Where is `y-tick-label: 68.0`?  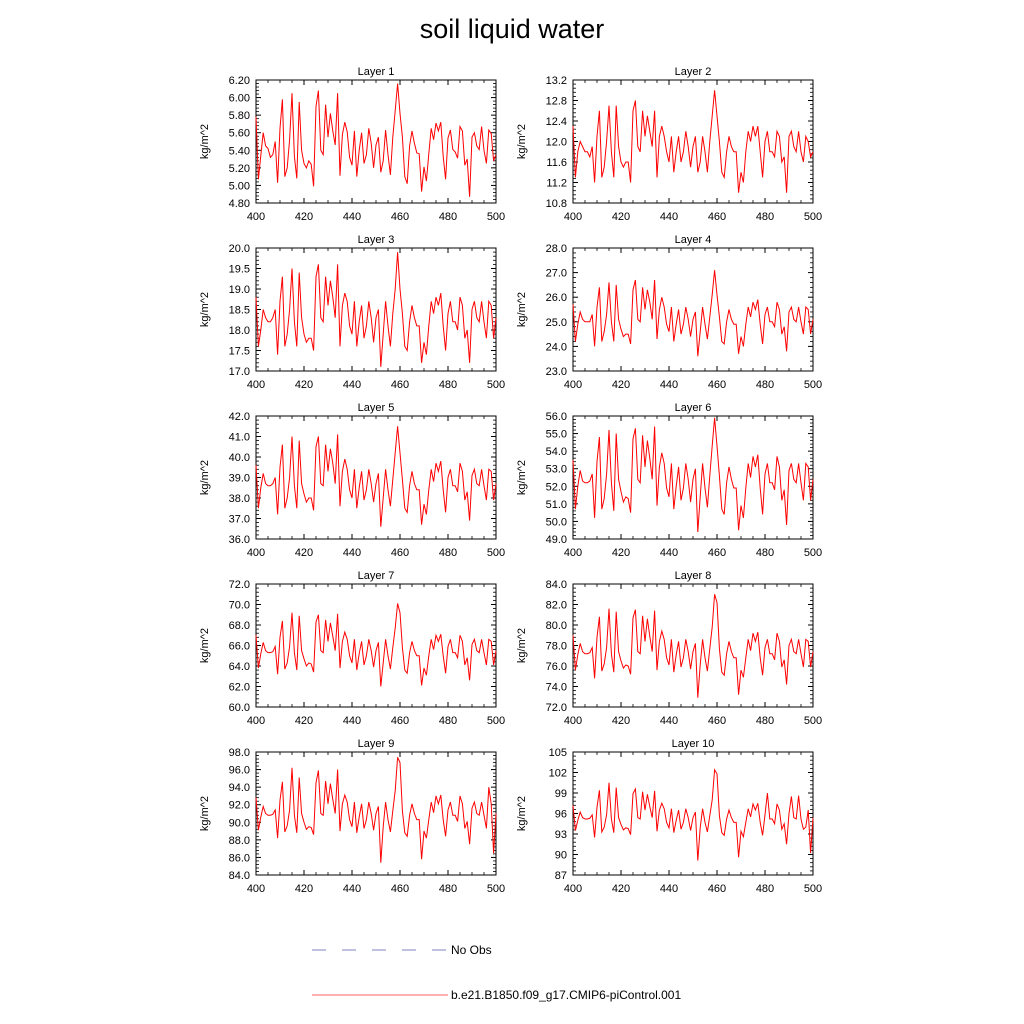
y-tick-label: 68.0 is located at coordinates (239, 626).